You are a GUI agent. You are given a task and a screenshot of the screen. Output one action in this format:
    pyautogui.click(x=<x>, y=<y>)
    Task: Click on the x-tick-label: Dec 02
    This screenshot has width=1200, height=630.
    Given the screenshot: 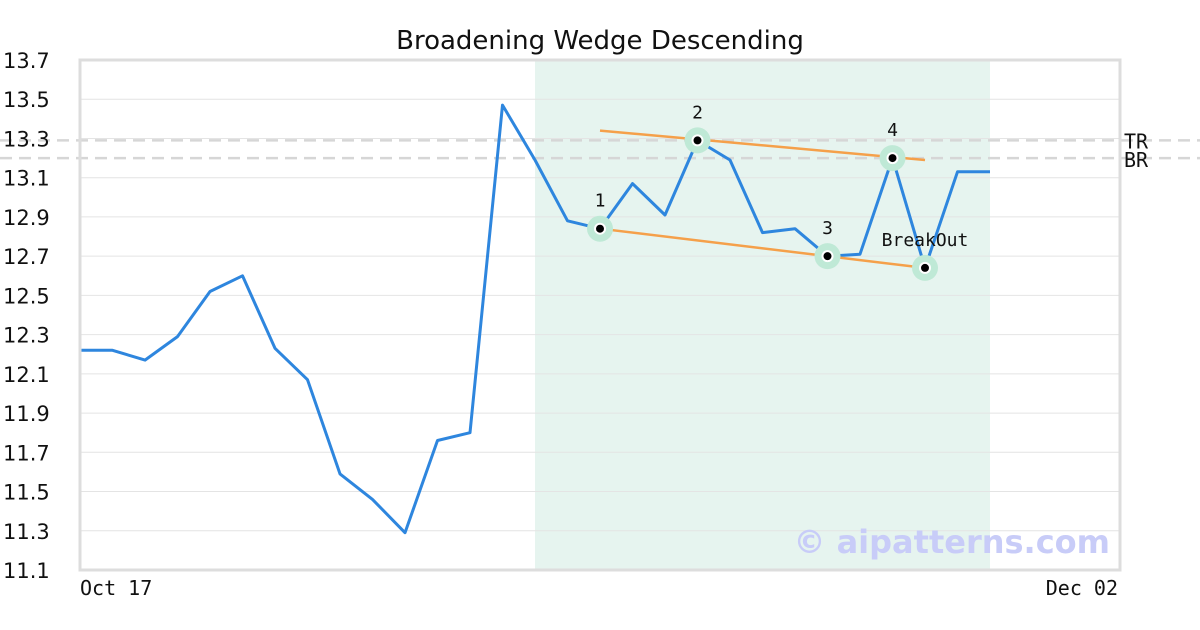 What is the action you would take?
    pyautogui.click(x=1082, y=588)
    